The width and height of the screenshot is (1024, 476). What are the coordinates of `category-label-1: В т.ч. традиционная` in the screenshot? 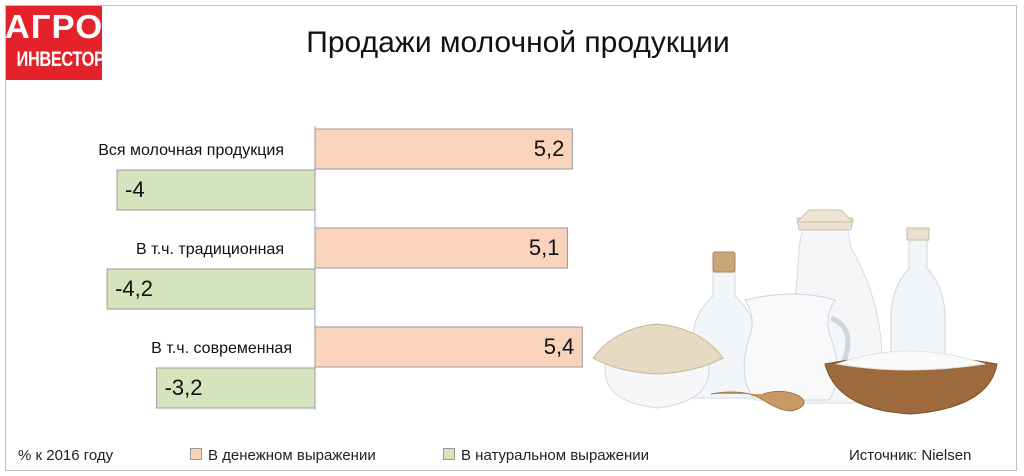 It's located at (210, 249).